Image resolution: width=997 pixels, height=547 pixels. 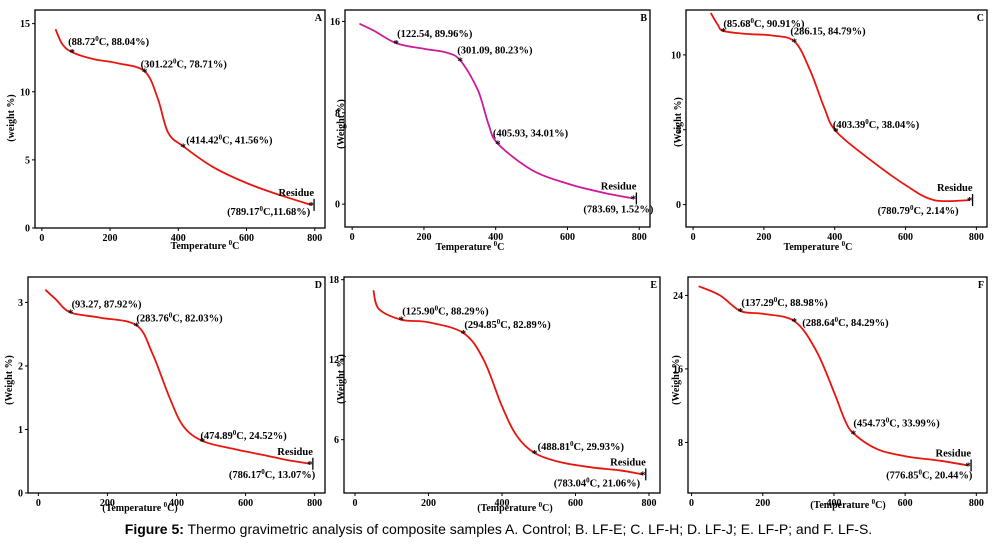 I want to click on point-label: (283.760C, 82.03%), so click(x=179, y=317).